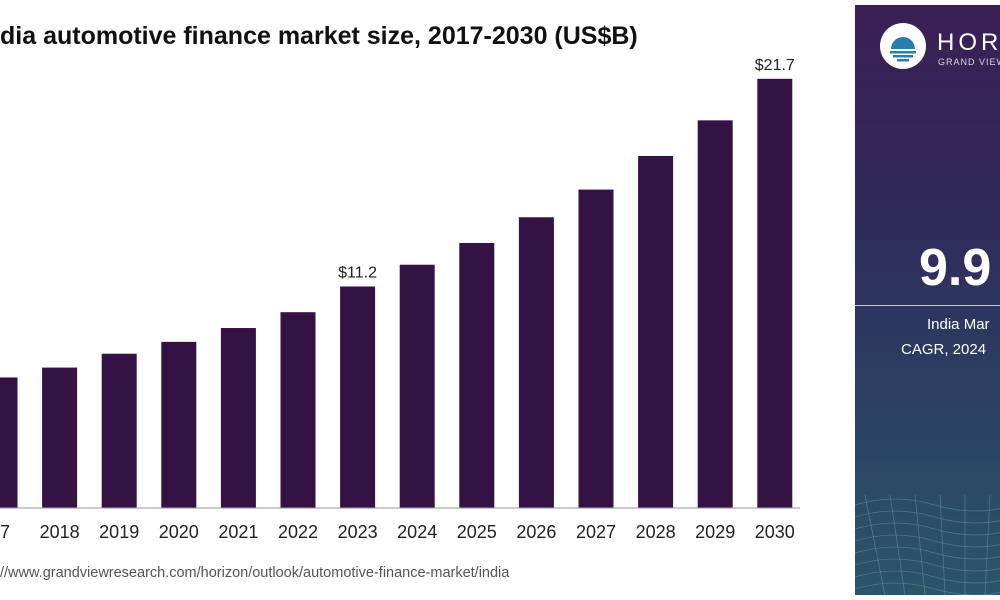  Describe the element at coordinates (596, 349) in the screenshot. I see `bar-2027` at that location.